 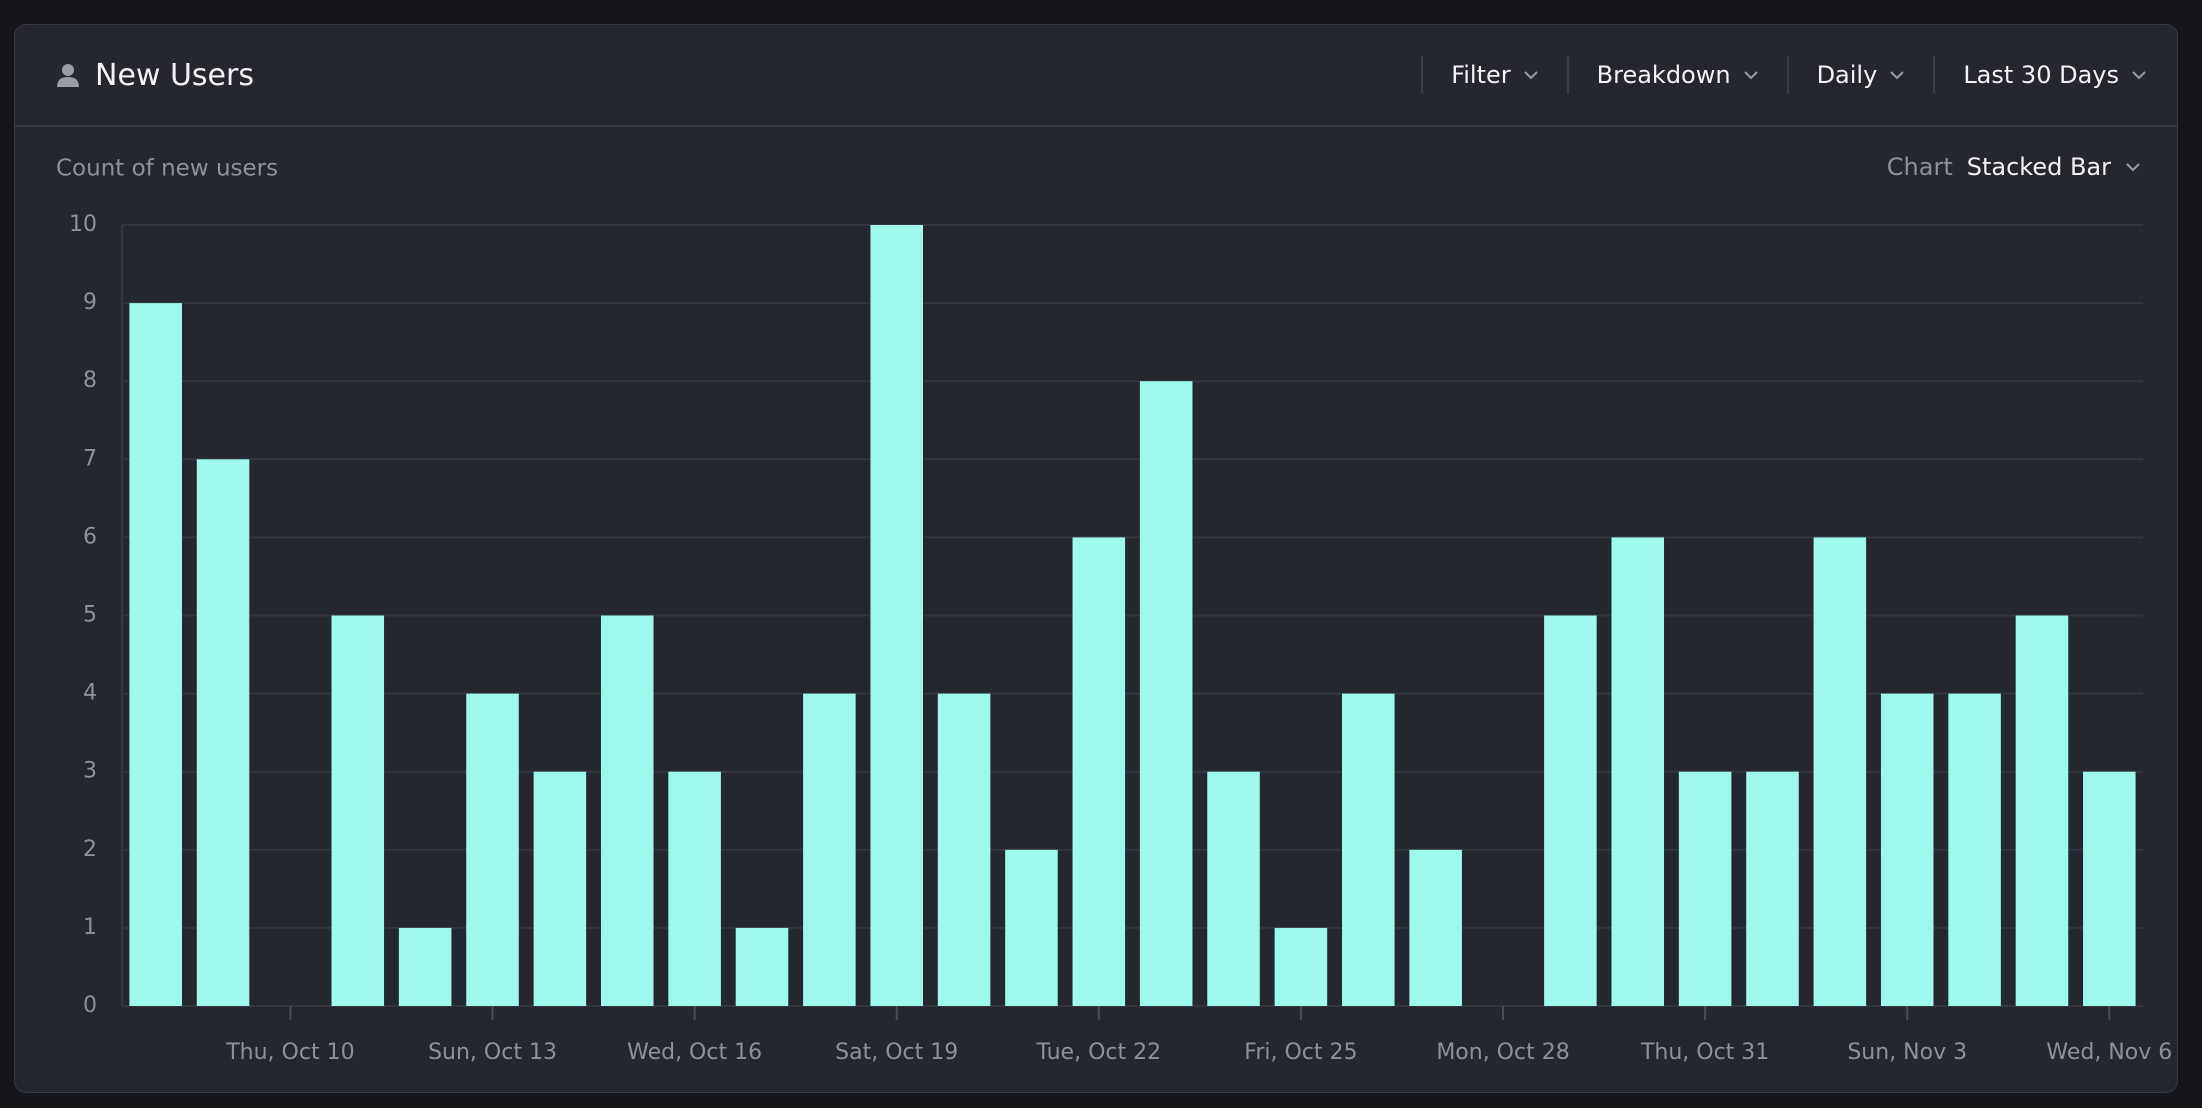 I want to click on x-tick-label: Tue, Oct 22, so click(x=1099, y=1052).